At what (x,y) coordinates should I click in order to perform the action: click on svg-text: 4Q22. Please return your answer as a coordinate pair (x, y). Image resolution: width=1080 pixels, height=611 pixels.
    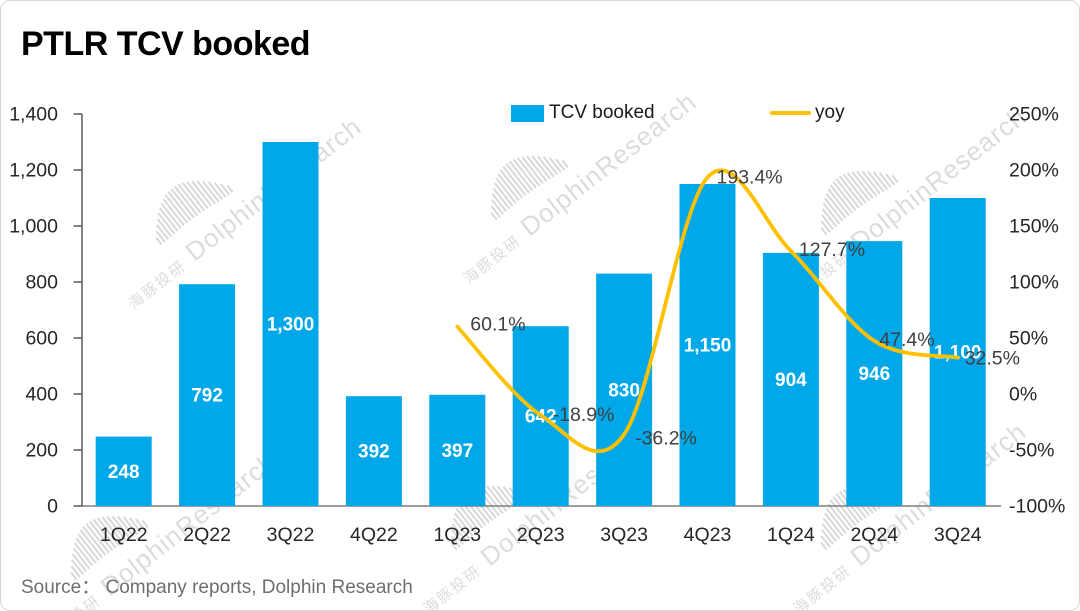
    Looking at the image, I should click on (374, 535).